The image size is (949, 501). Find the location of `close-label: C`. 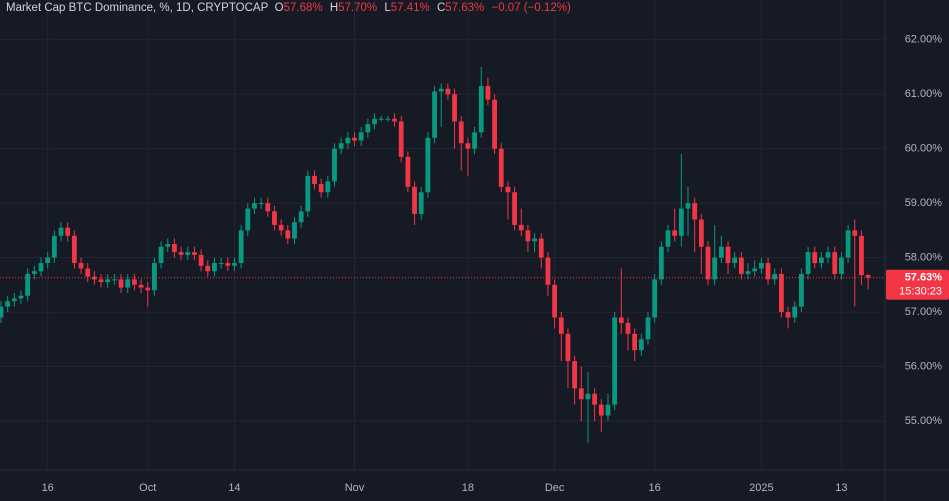

close-label: C is located at coordinates (441, 8).